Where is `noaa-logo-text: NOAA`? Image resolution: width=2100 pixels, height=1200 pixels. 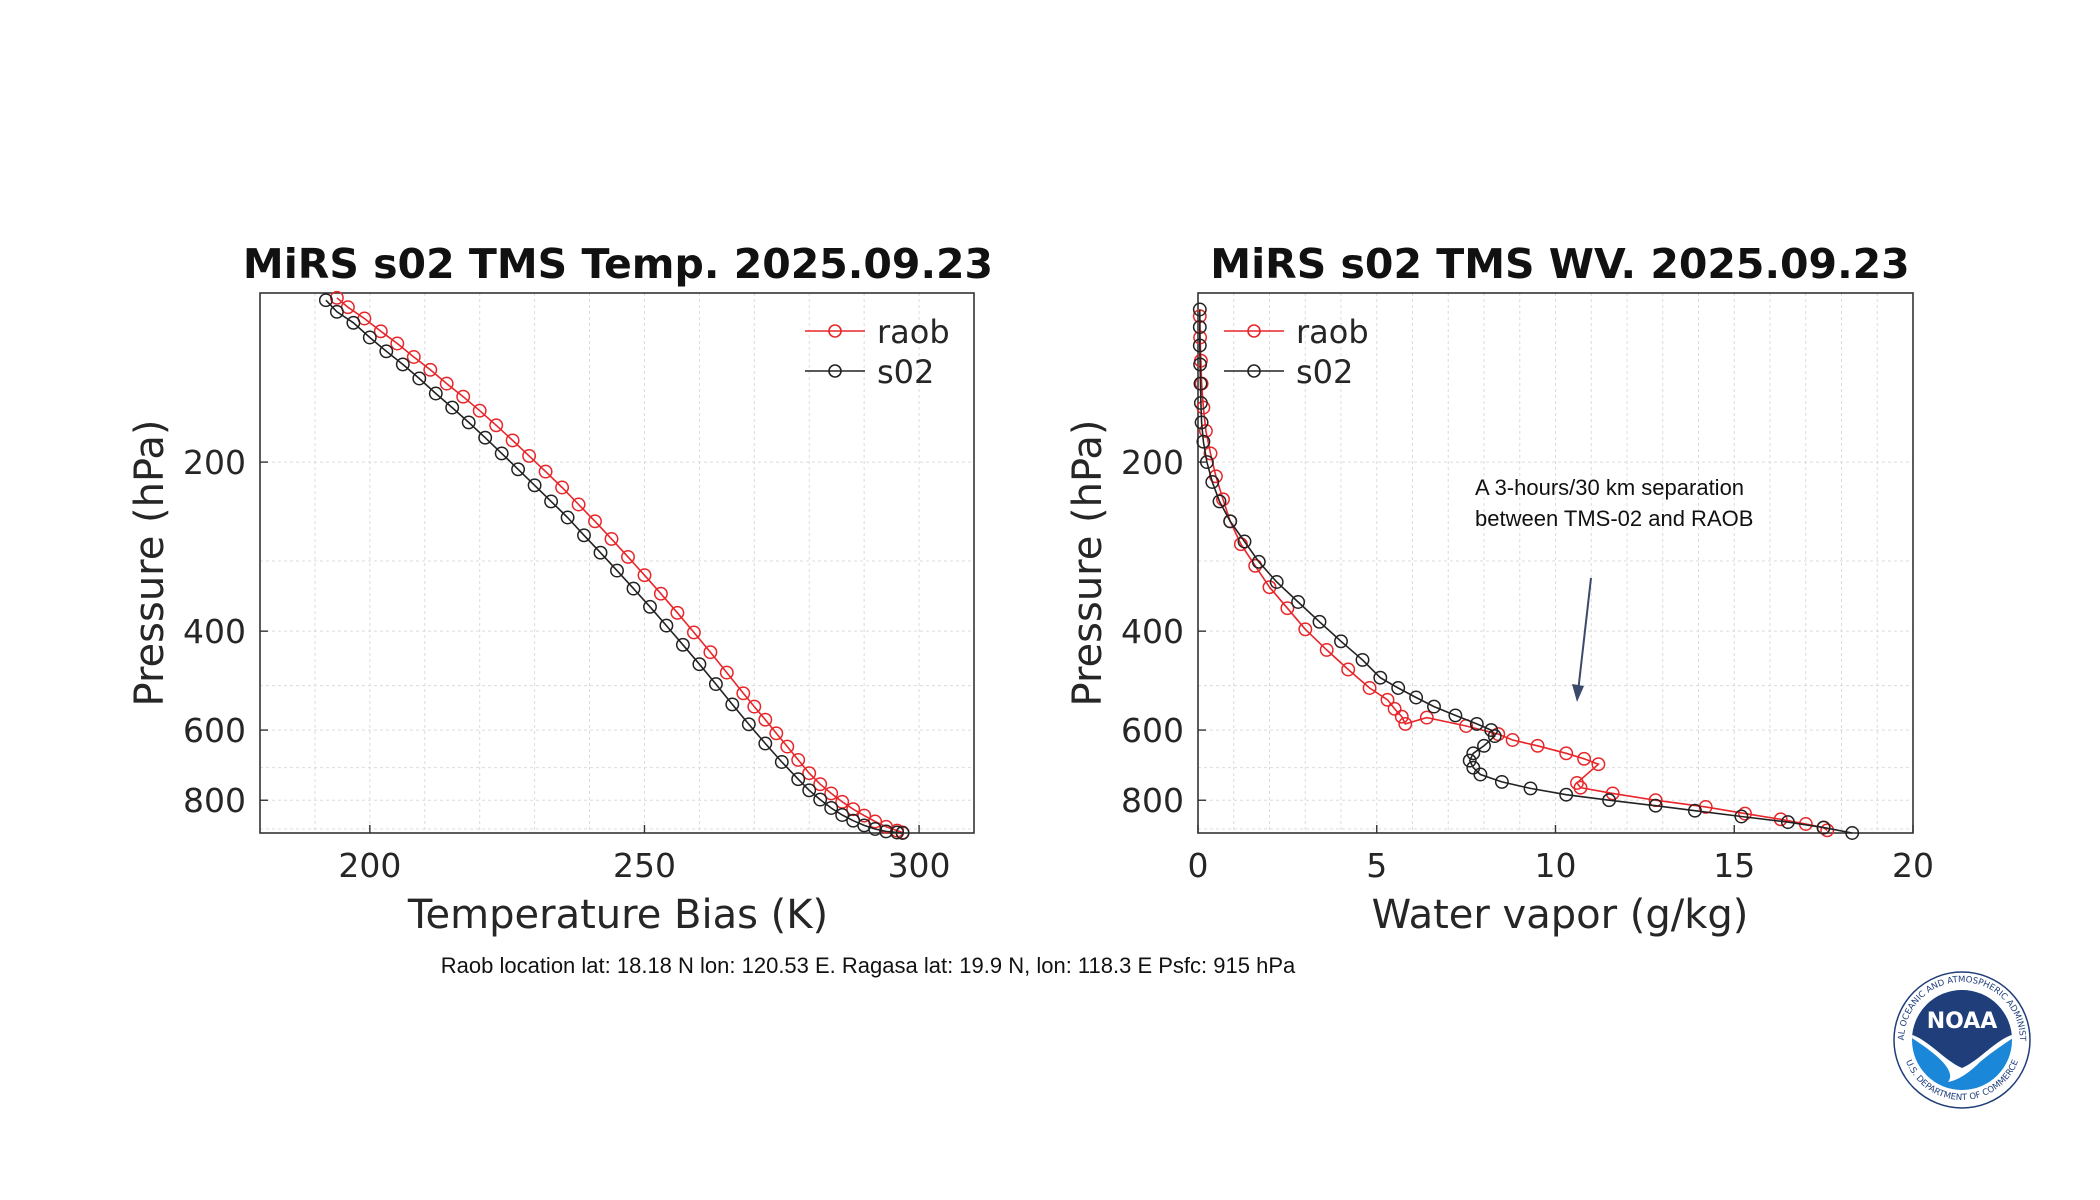
noaa-logo-text: NOAA is located at coordinates (1962, 1021).